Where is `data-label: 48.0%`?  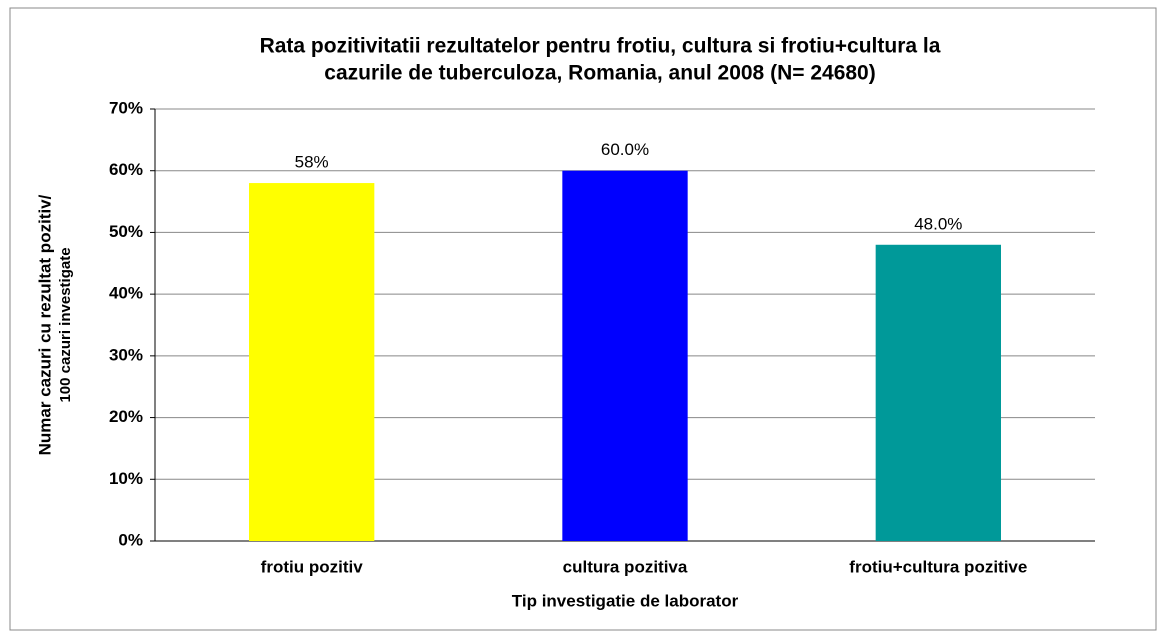 data-label: 48.0% is located at coordinates (938, 223).